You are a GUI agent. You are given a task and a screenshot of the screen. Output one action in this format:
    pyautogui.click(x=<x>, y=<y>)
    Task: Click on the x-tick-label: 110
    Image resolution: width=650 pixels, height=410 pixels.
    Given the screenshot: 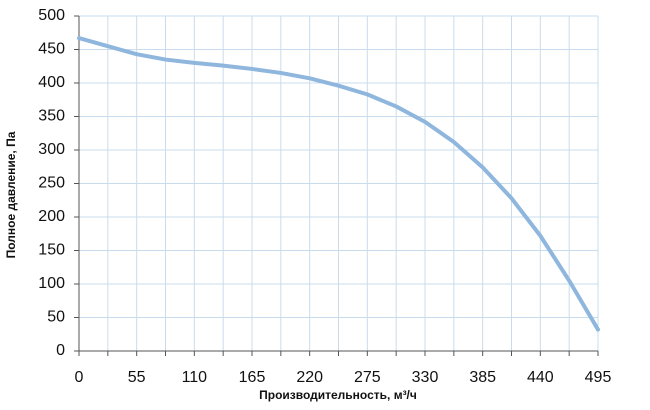 What is the action you would take?
    pyautogui.click(x=195, y=377)
    